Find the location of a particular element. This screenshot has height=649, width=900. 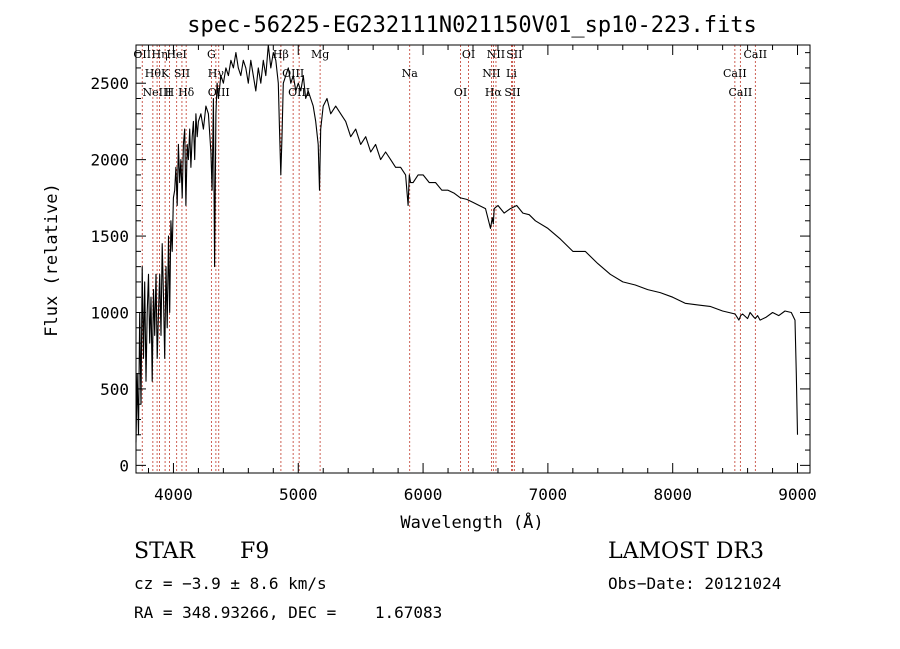

line-marker-label: Na is located at coordinates (410, 73).